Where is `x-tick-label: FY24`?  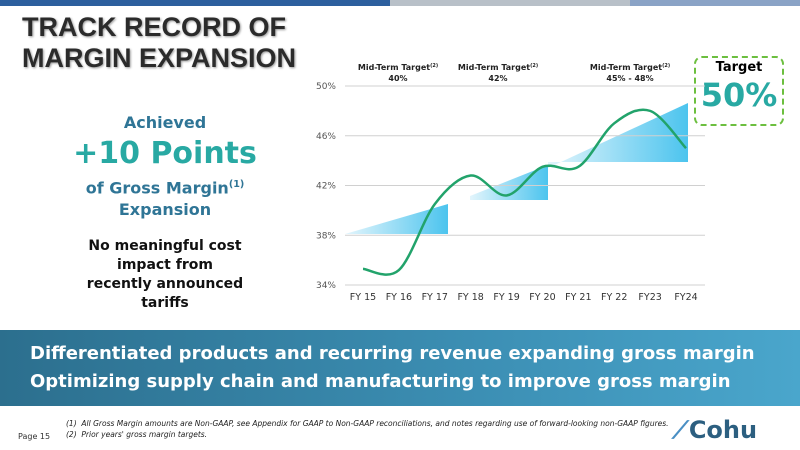 x-tick-label: FY24 is located at coordinates (685, 297).